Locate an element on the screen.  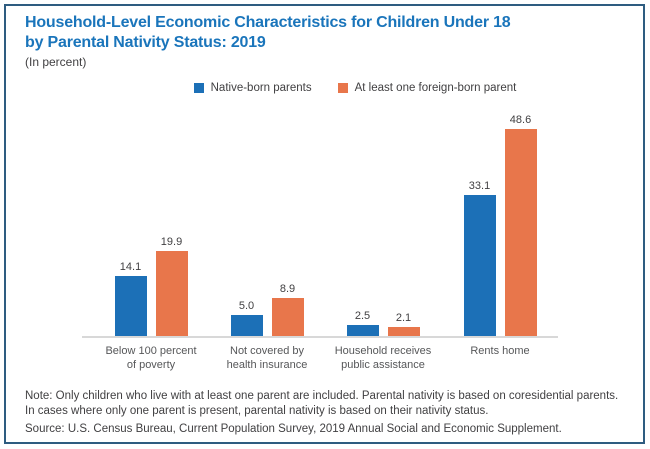
bar-with-label: 8.9 is located at coordinates (287, 309).